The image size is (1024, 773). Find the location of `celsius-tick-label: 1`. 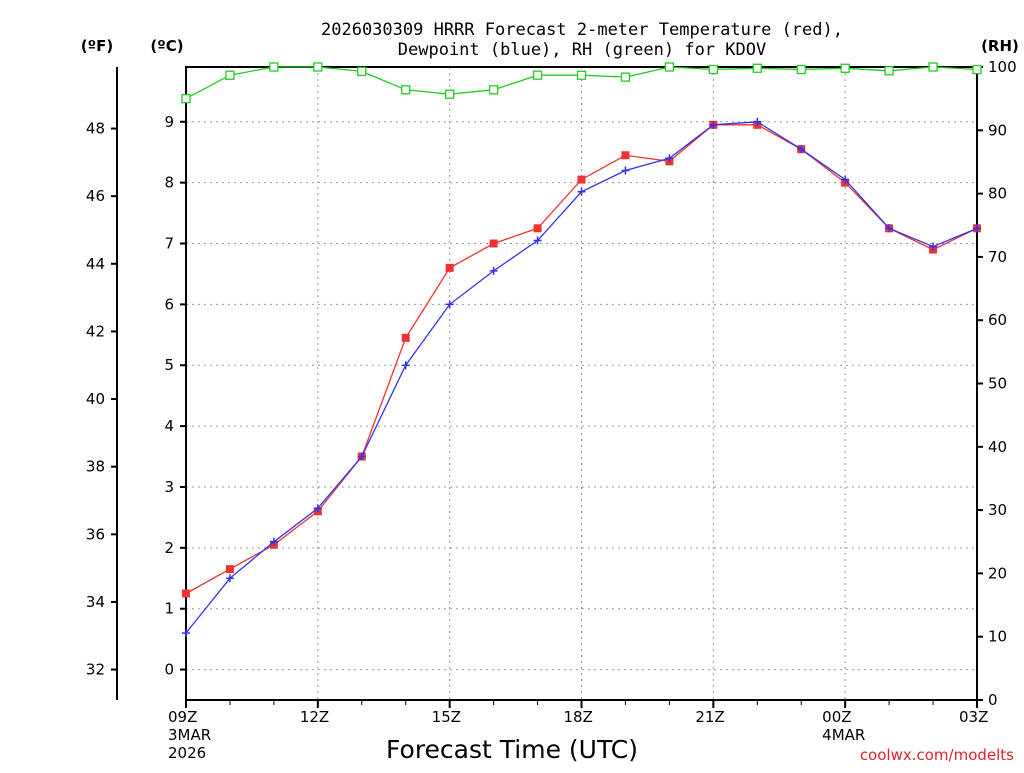

celsius-tick-label: 1 is located at coordinates (169, 609).